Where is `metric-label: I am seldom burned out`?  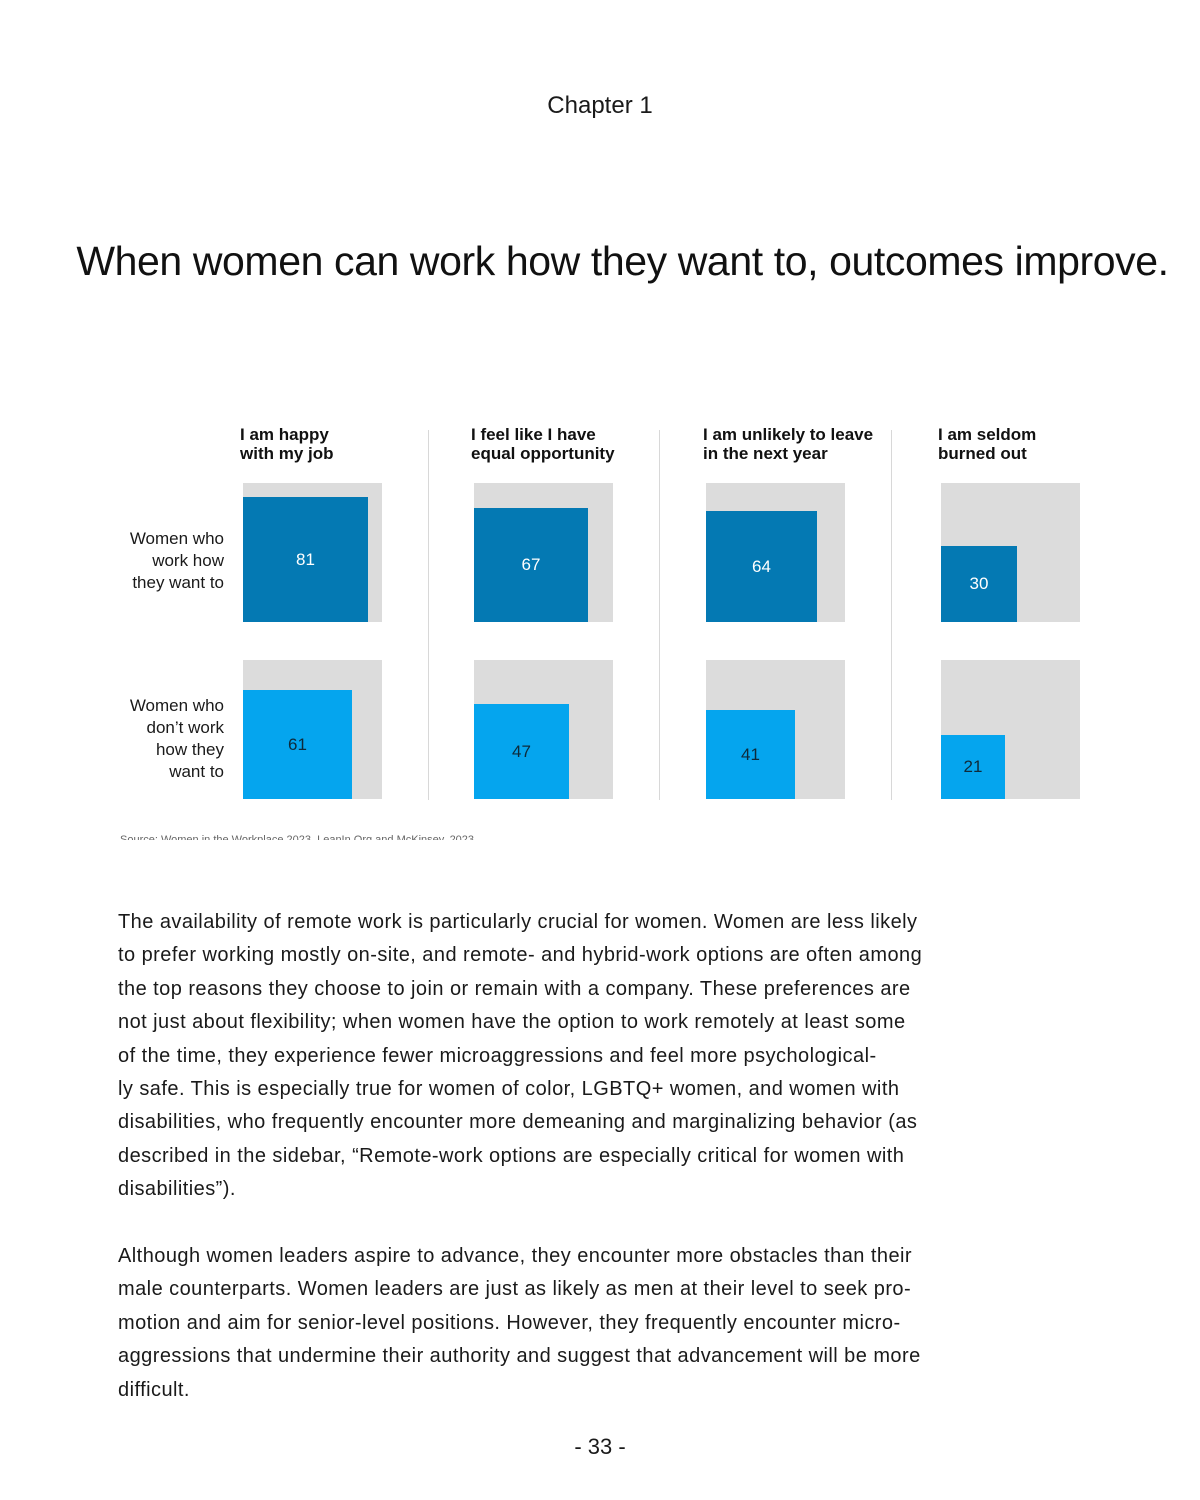 metric-label: I am seldom burned out is located at coordinates (987, 444).